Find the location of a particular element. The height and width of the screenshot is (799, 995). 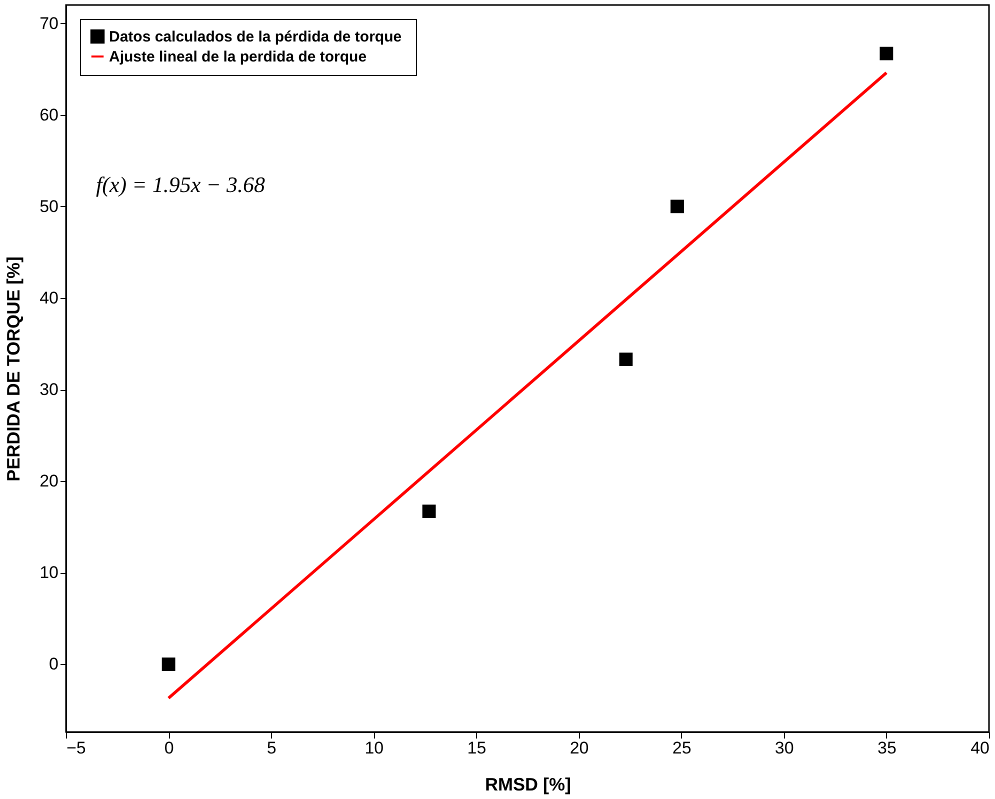

y-tick-label: 30 is located at coordinates (49, 390).